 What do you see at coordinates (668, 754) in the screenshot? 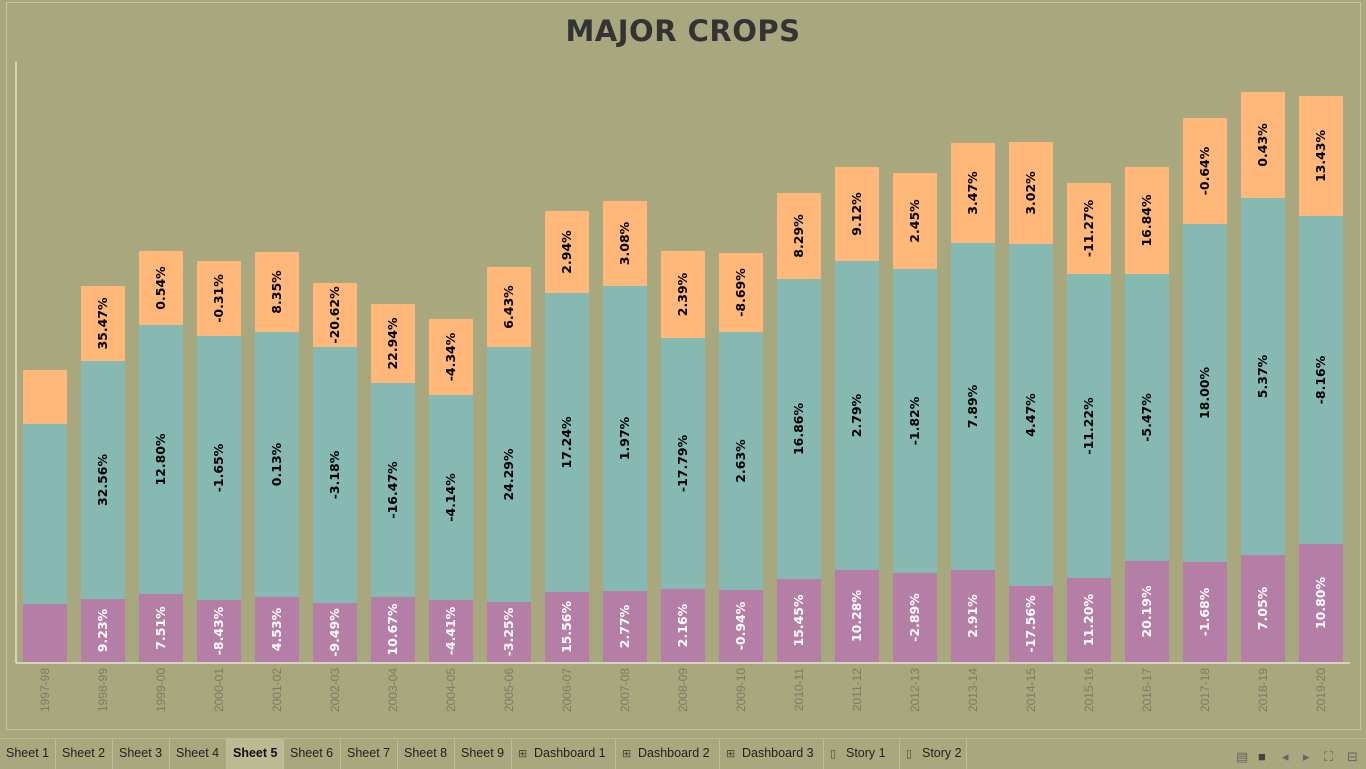
I see `tab-dashboard-2: ⊞ Dashboard 2` at bounding box center [668, 754].